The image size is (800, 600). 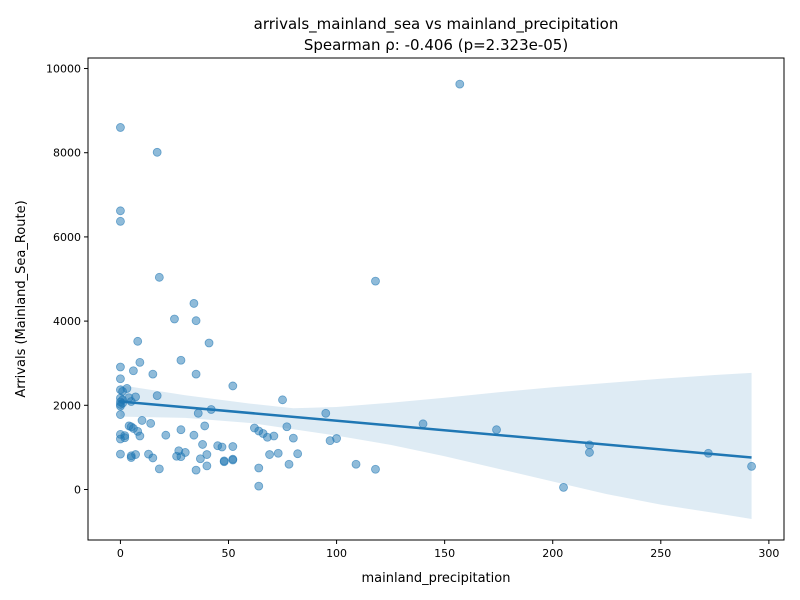 What do you see at coordinates (67, 405) in the screenshot?
I see `y-tick-label: 2000` at bounding box center [67, 405].